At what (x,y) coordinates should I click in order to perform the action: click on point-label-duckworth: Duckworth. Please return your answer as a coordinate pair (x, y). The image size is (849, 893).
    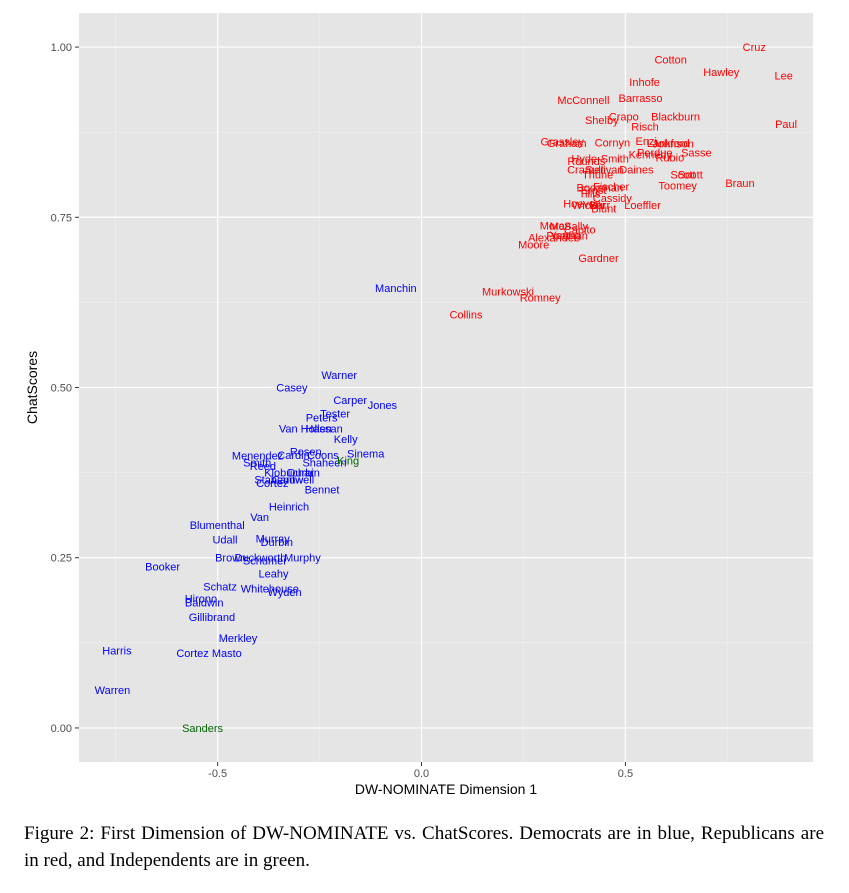
    Looking at the image, I should click on (260, 559).